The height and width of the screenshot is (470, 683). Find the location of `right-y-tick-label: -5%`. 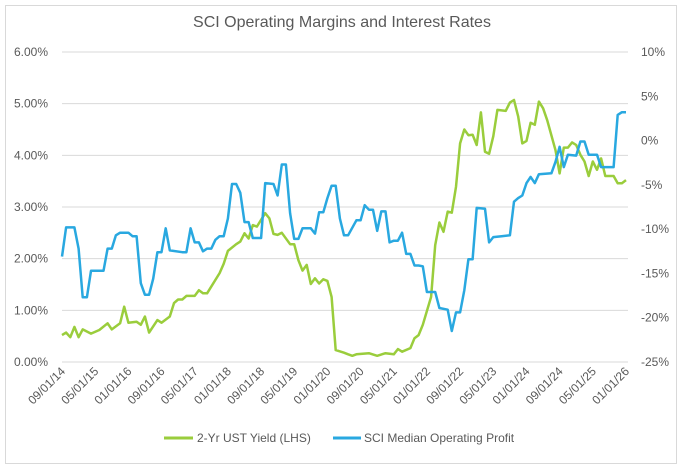

right-y-tick-label: -5% is located at coordinates (652, 185).